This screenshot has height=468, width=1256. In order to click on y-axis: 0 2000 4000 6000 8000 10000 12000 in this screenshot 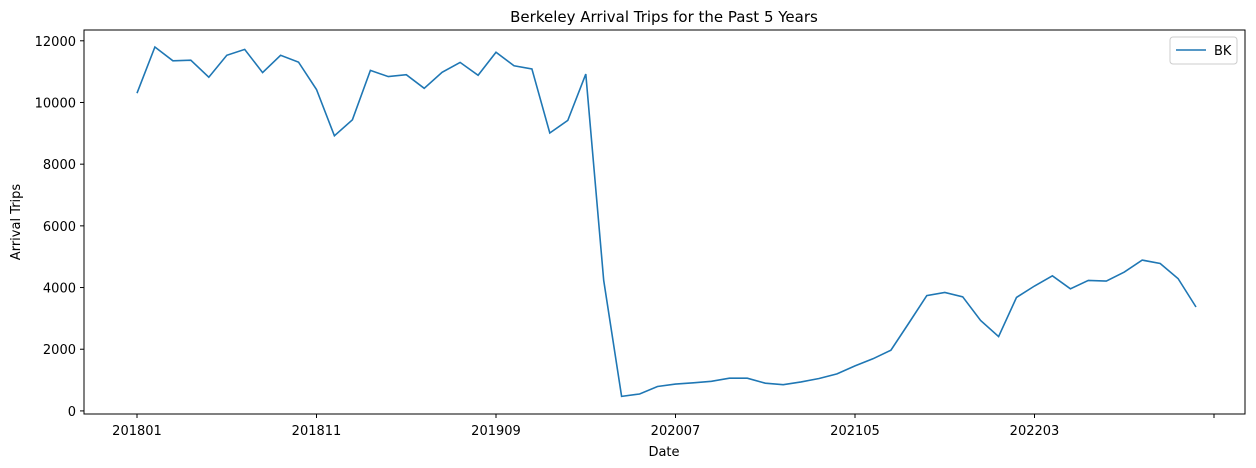, I will do `click(59, 227)`.